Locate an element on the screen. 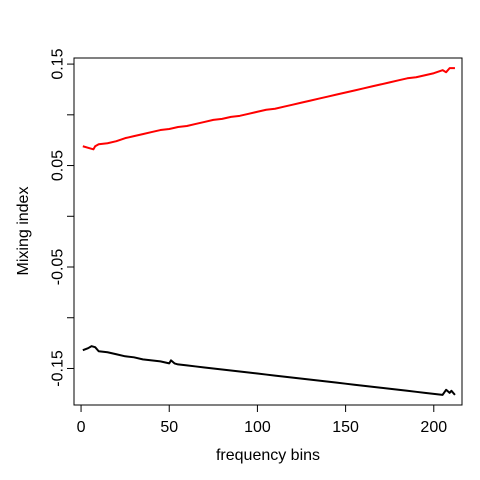  x-tick-label: 100 is located at coordinates (257, 427).